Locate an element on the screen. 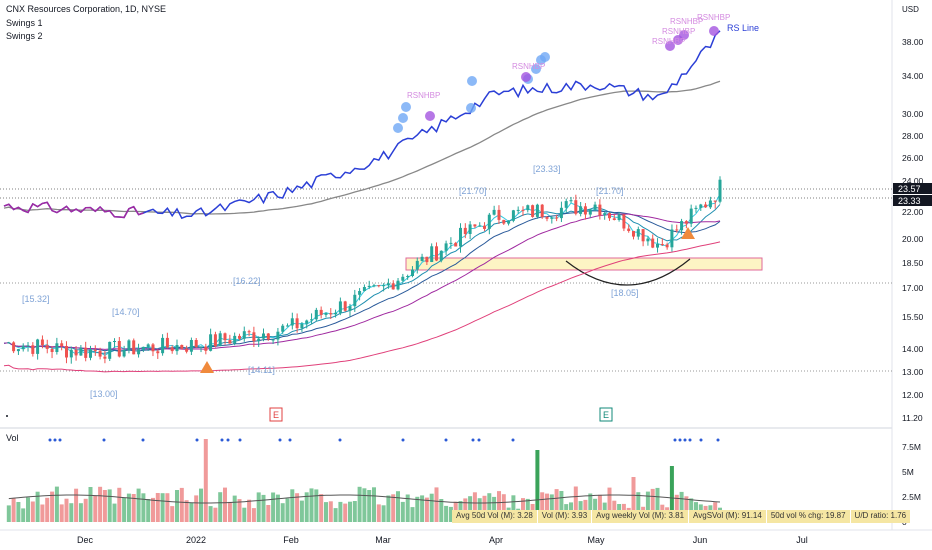 The width and height of the screenshot is (932, 550). time-tick-label: 2022 is located at coordinates (196, 540).